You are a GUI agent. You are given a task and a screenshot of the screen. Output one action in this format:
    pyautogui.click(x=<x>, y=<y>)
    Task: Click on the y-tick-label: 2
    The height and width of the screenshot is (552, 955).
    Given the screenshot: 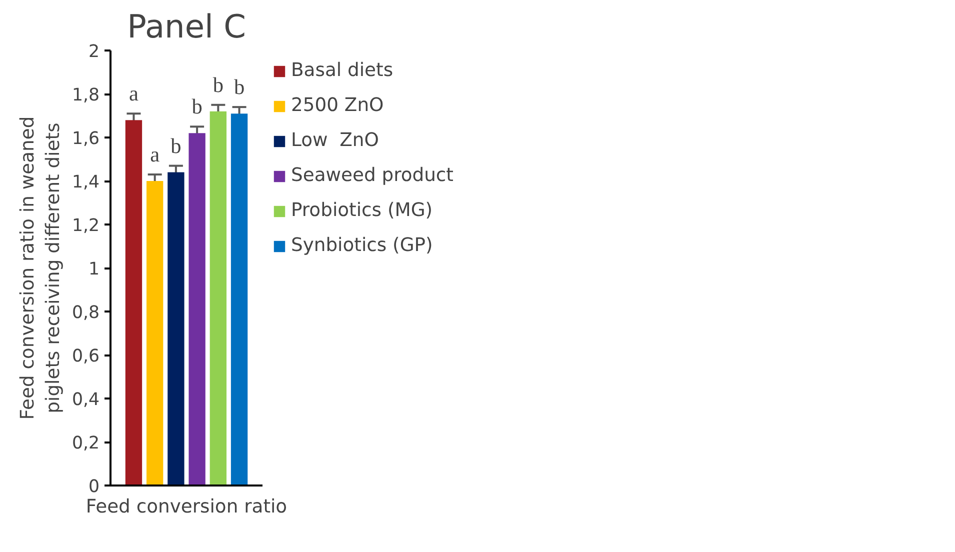 What is the action you would take?
    pyautogui.click(x=94, y=52)
    